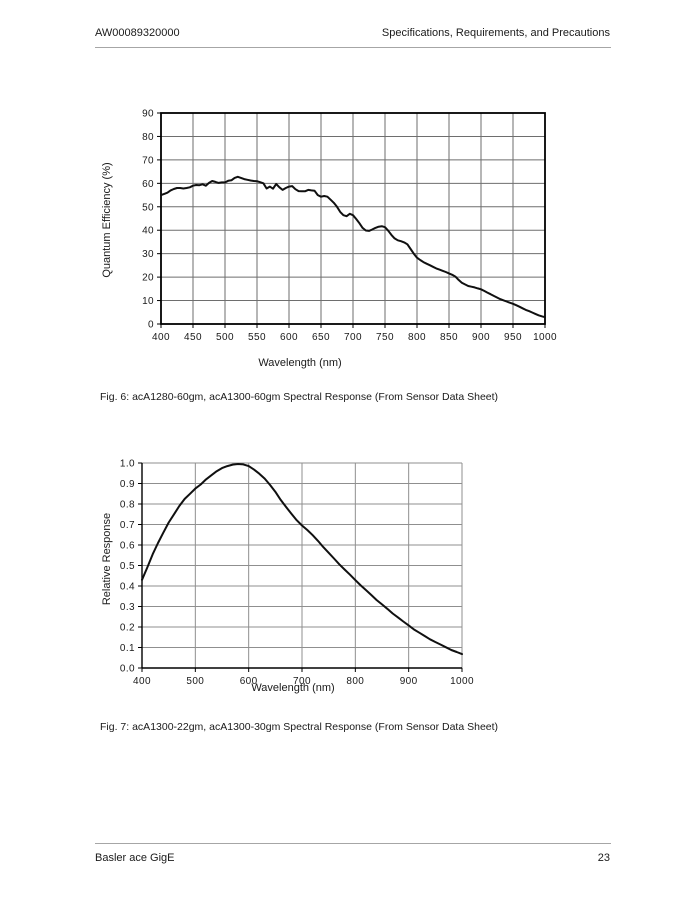 This screenshot has height=899, width=677. I want to click on y-tick-label: 0.5, so click(127, 566).